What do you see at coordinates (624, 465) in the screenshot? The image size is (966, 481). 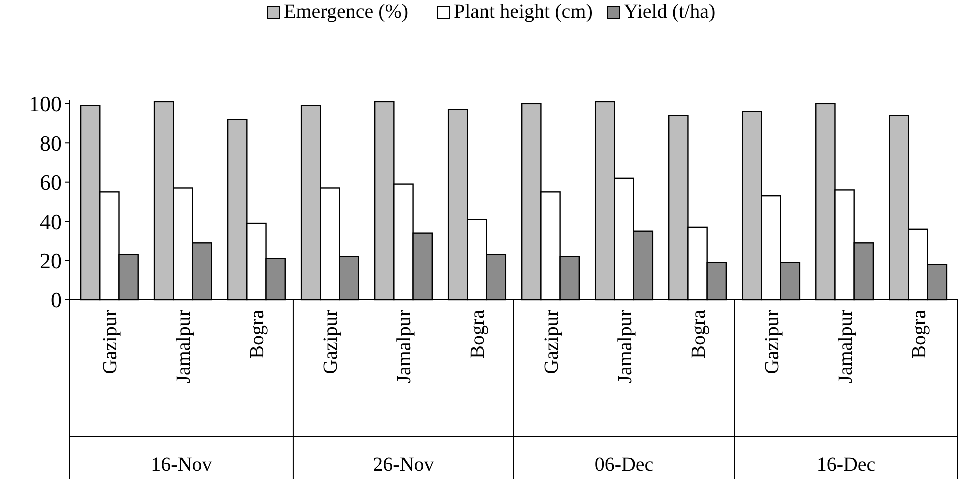 I see `text: 06-Dec` at bounding box center [624, 465].